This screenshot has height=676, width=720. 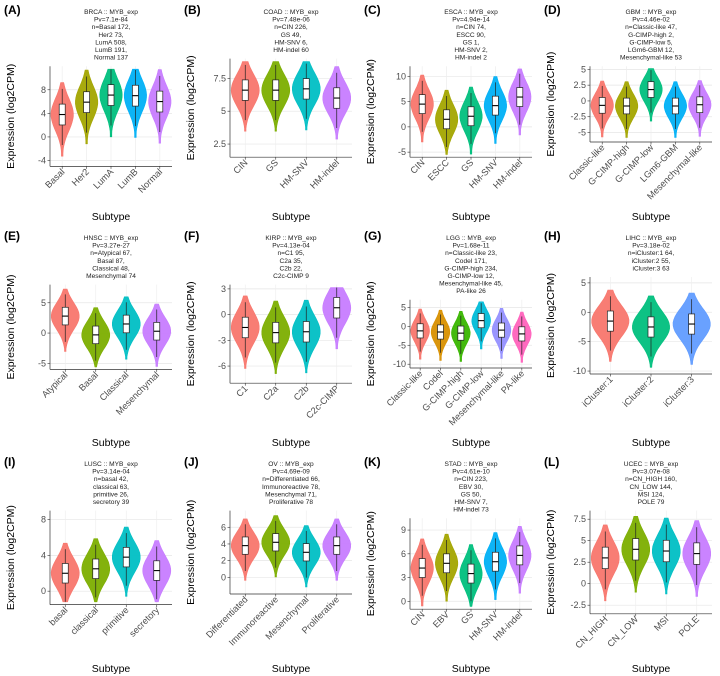 What do you see at coordinates (651, 27) in the screenshot?
I see `panel-title-line: n=Classic-like 47,` at bounding box center [651, 27].